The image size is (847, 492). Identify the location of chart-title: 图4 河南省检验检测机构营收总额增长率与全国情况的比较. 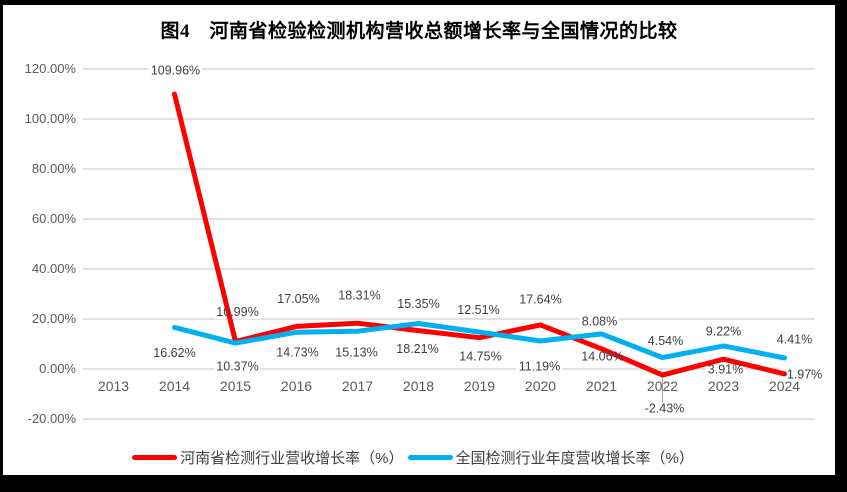
(419, 31).